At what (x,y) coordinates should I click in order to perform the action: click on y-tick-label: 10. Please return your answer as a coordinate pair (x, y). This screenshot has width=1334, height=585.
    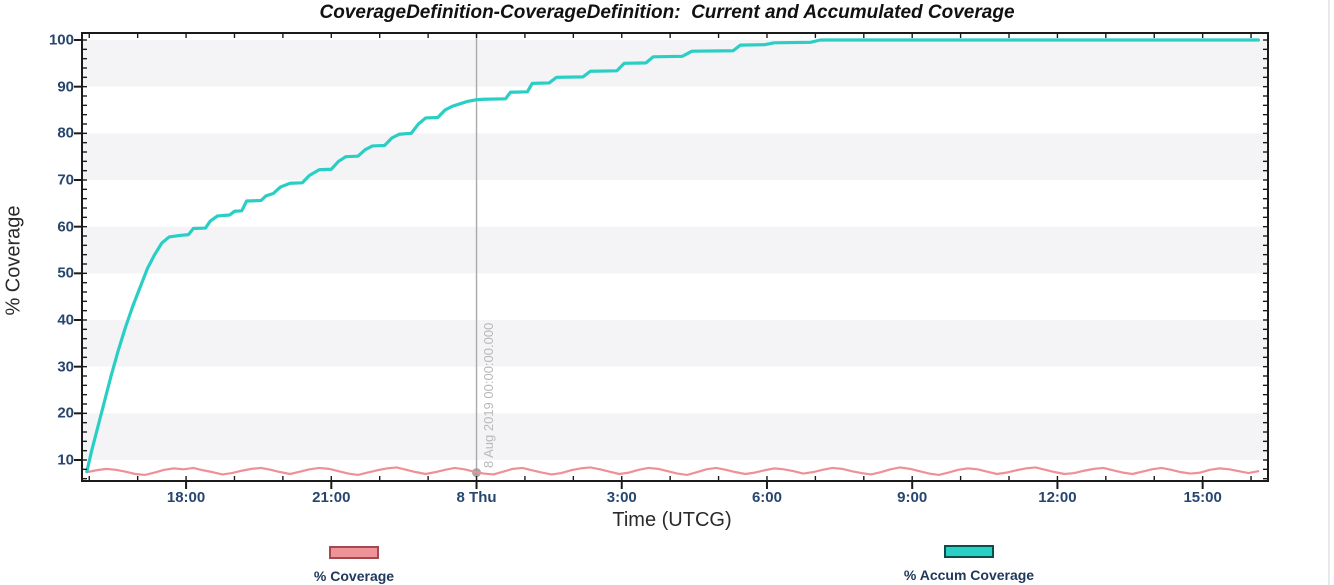
    Looking at the image, I should click on (65, 460).